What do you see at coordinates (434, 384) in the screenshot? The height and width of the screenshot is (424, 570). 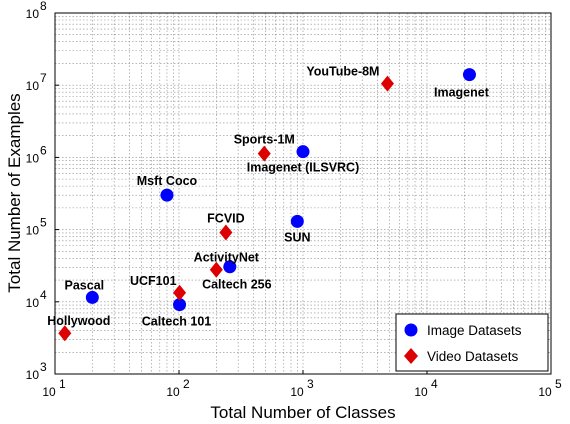 I see `x-tick-exponent: 4` at bounding box center [434, 384].